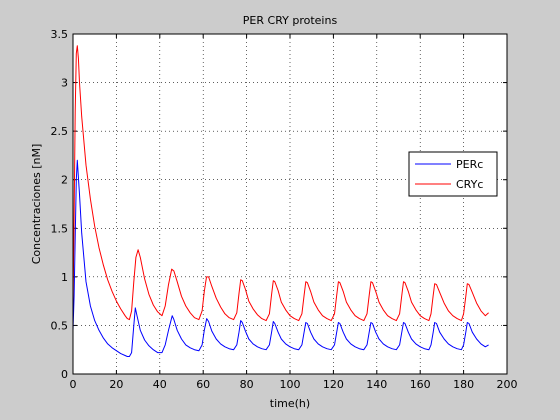  What do you see at coordinates (60, 204) in the screenshot?
I see `y-tick-labels: 0 0.5 1 1.5 2 2.5 3 3.5` at bounding box center [60, 204].